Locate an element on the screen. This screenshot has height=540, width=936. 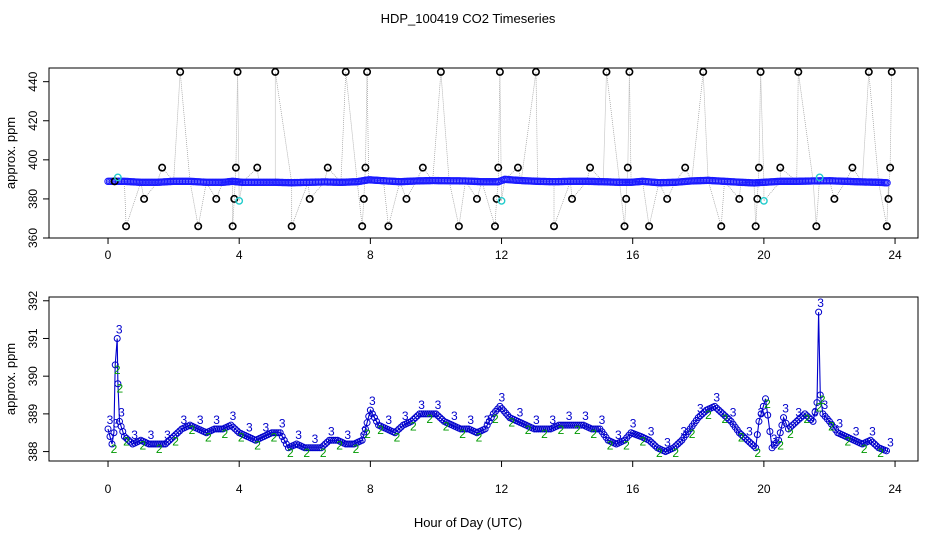
bottom-y-tick-label: 390 is located at coordinates (33, 376).